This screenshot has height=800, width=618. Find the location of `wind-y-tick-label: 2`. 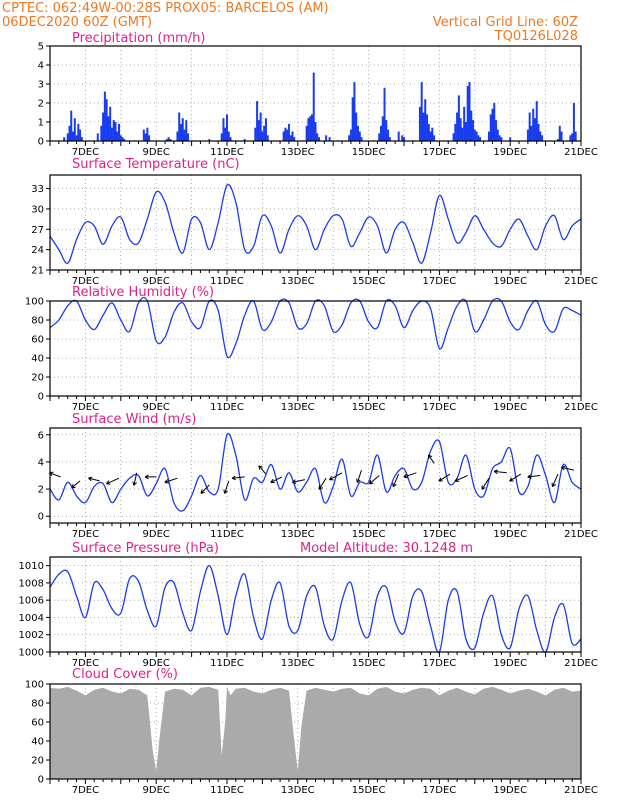

wind-y-tick-label: 2 is located at coordinates (41, 490).